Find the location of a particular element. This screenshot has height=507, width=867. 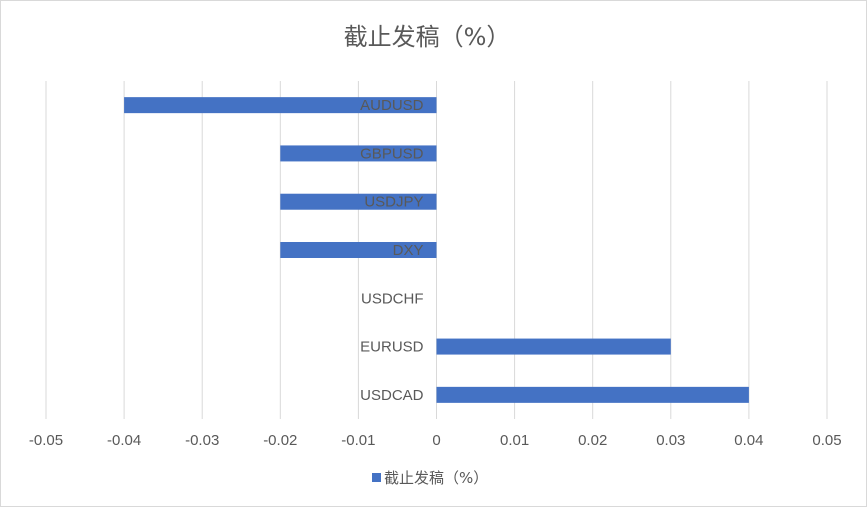

x-tick-label: 0.02 is located at coordinates (592, 440).